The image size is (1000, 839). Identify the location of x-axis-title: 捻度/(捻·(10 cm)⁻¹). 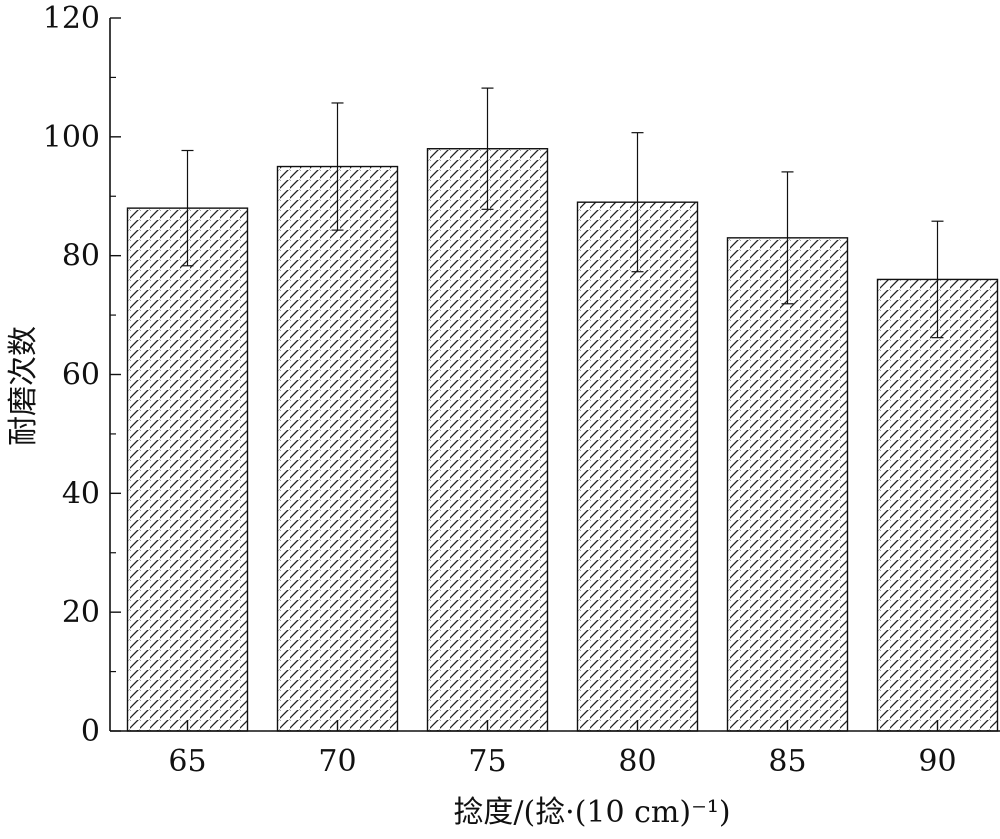
(591, 812).